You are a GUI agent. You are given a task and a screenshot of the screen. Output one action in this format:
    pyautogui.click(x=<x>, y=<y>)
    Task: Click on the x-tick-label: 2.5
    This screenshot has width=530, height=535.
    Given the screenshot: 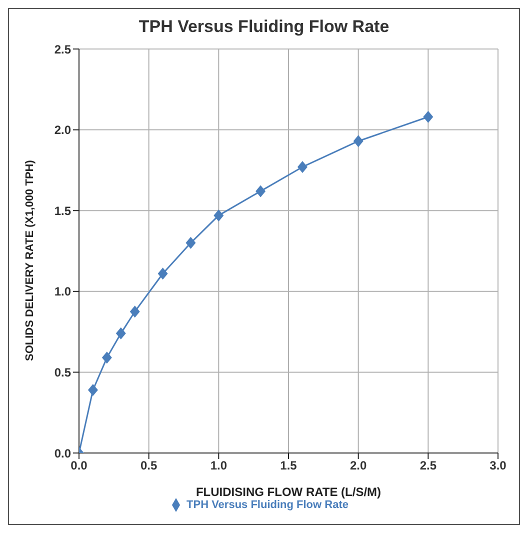 What is the action you would take?
    pyautogui.click(x=428, y=465)
    